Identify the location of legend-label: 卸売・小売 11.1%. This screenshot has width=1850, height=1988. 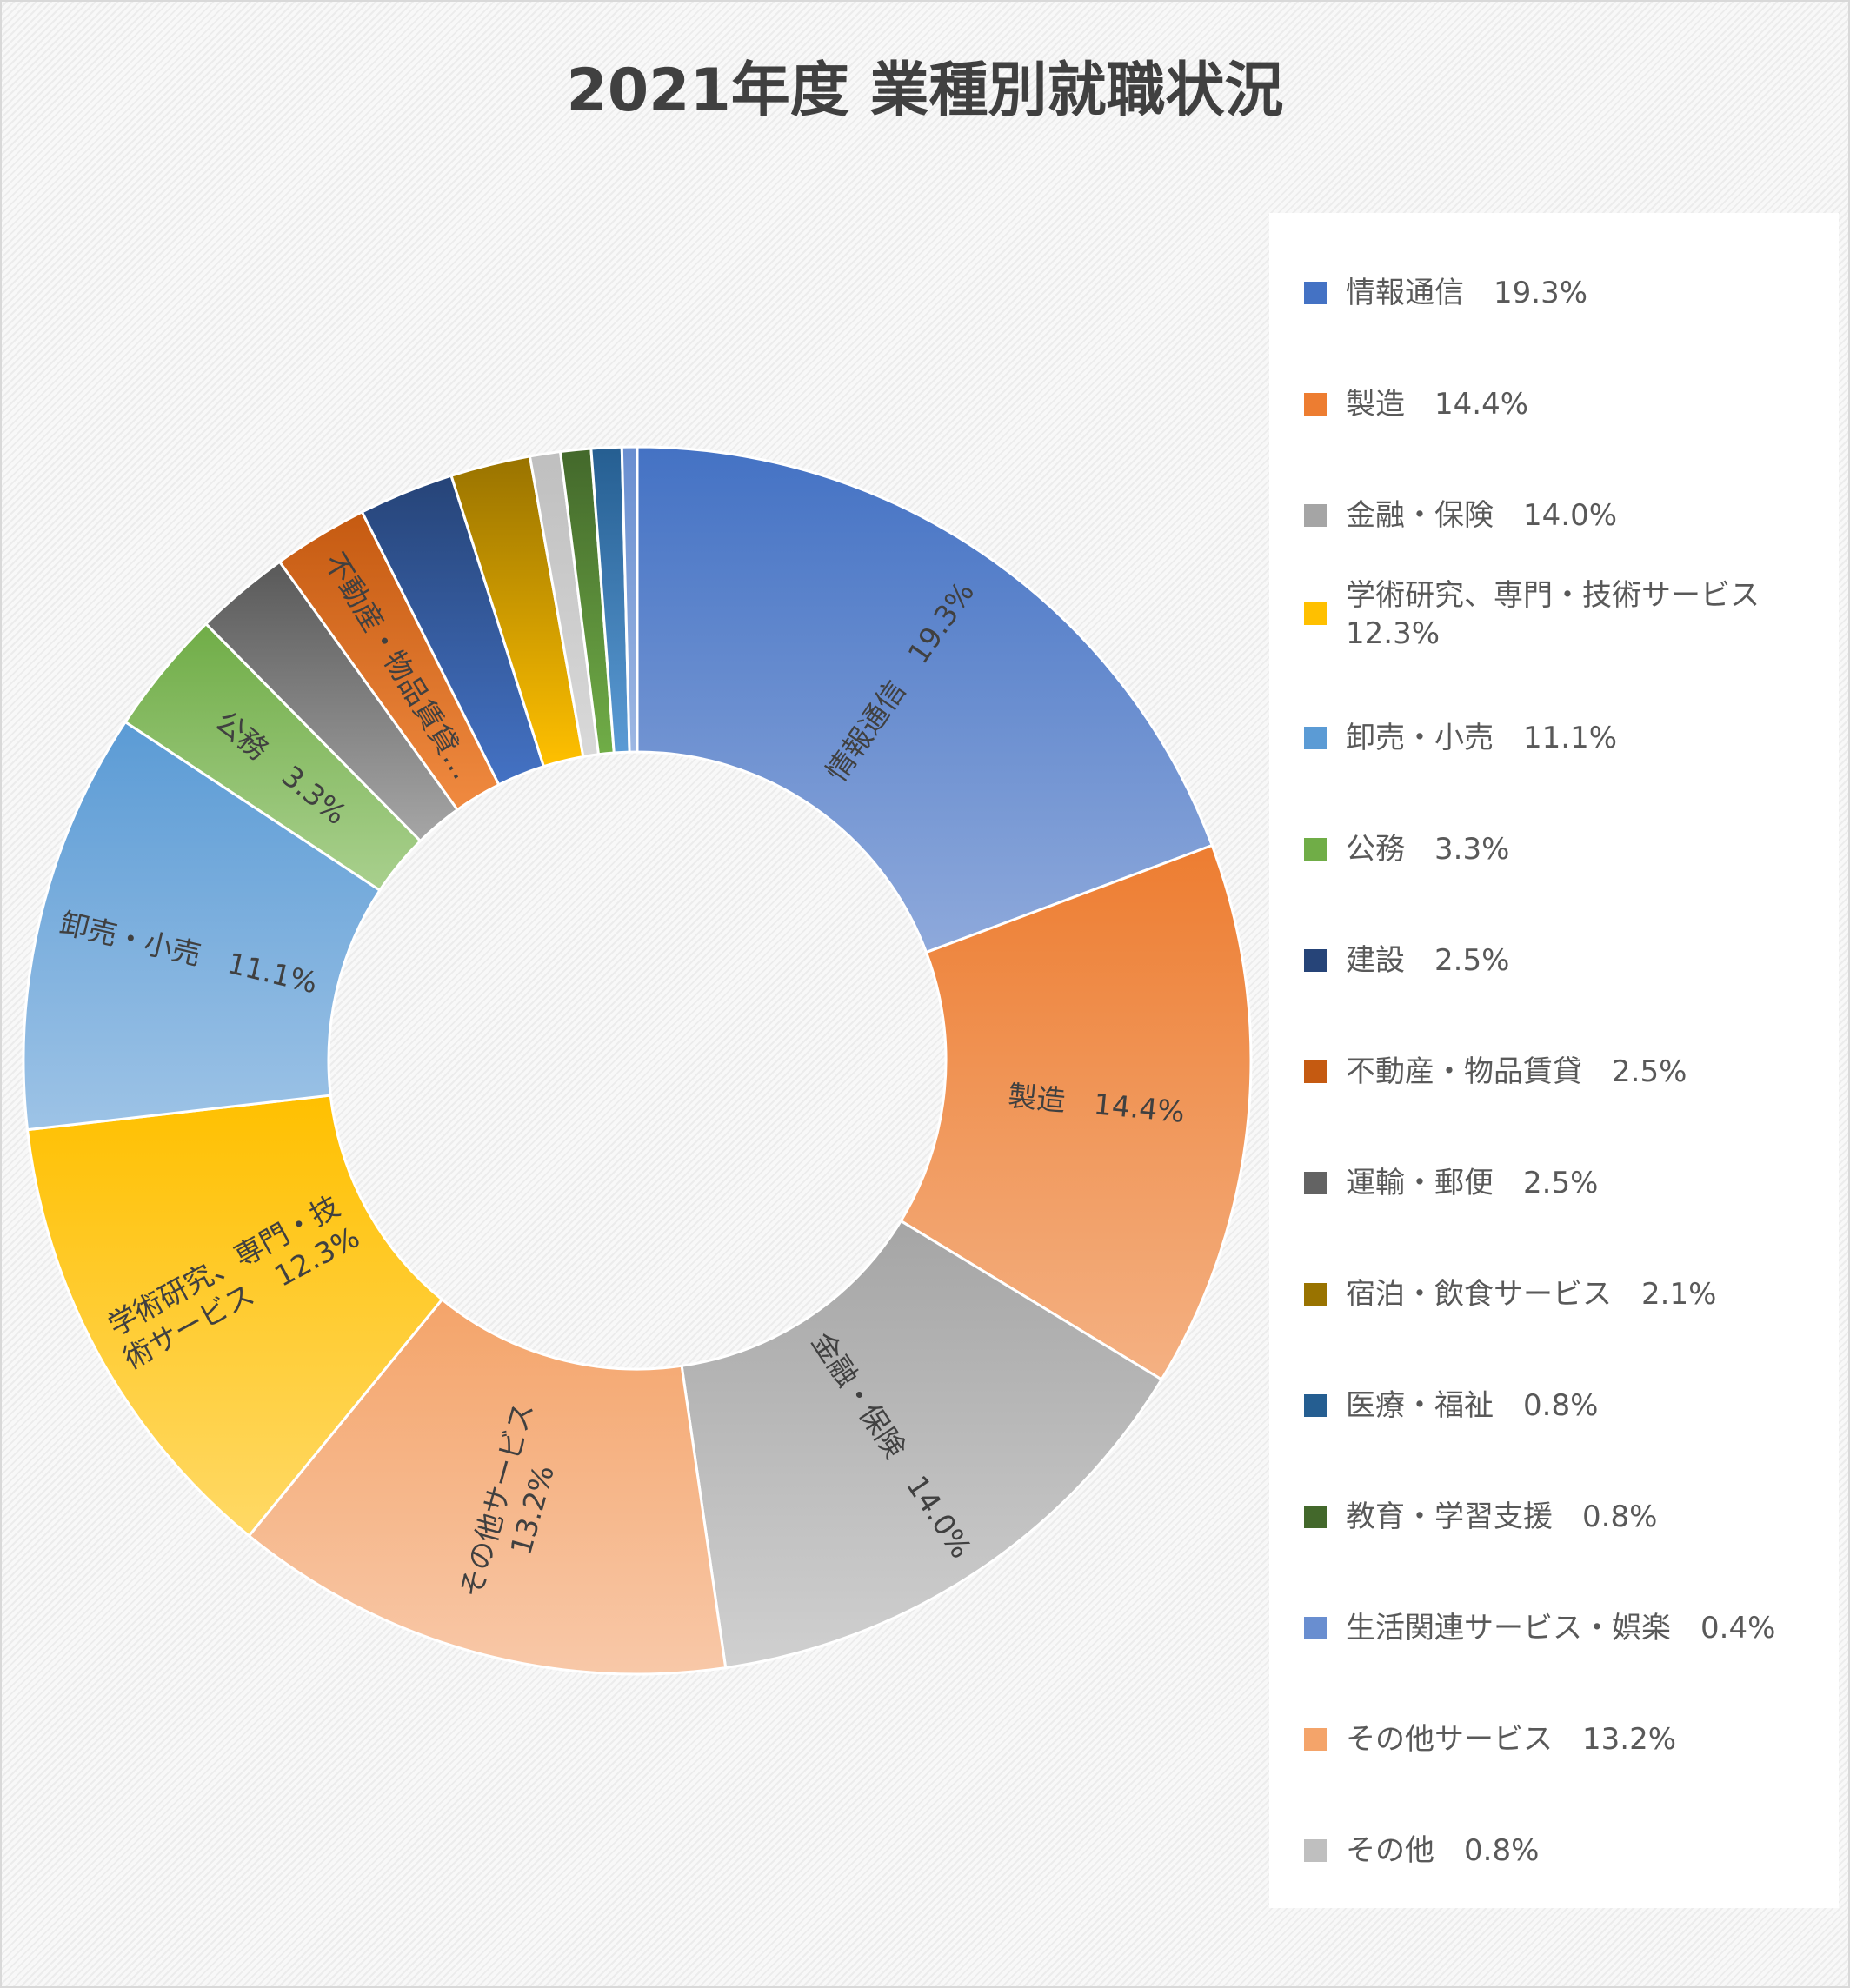
(1482, 737).